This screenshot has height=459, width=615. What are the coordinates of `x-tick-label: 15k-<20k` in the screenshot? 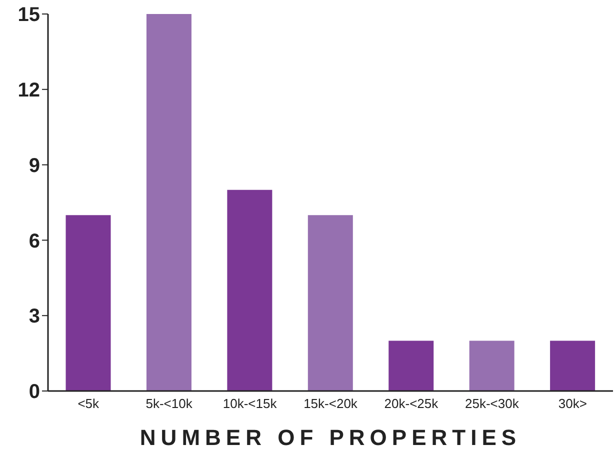 It's located at (331, 404).